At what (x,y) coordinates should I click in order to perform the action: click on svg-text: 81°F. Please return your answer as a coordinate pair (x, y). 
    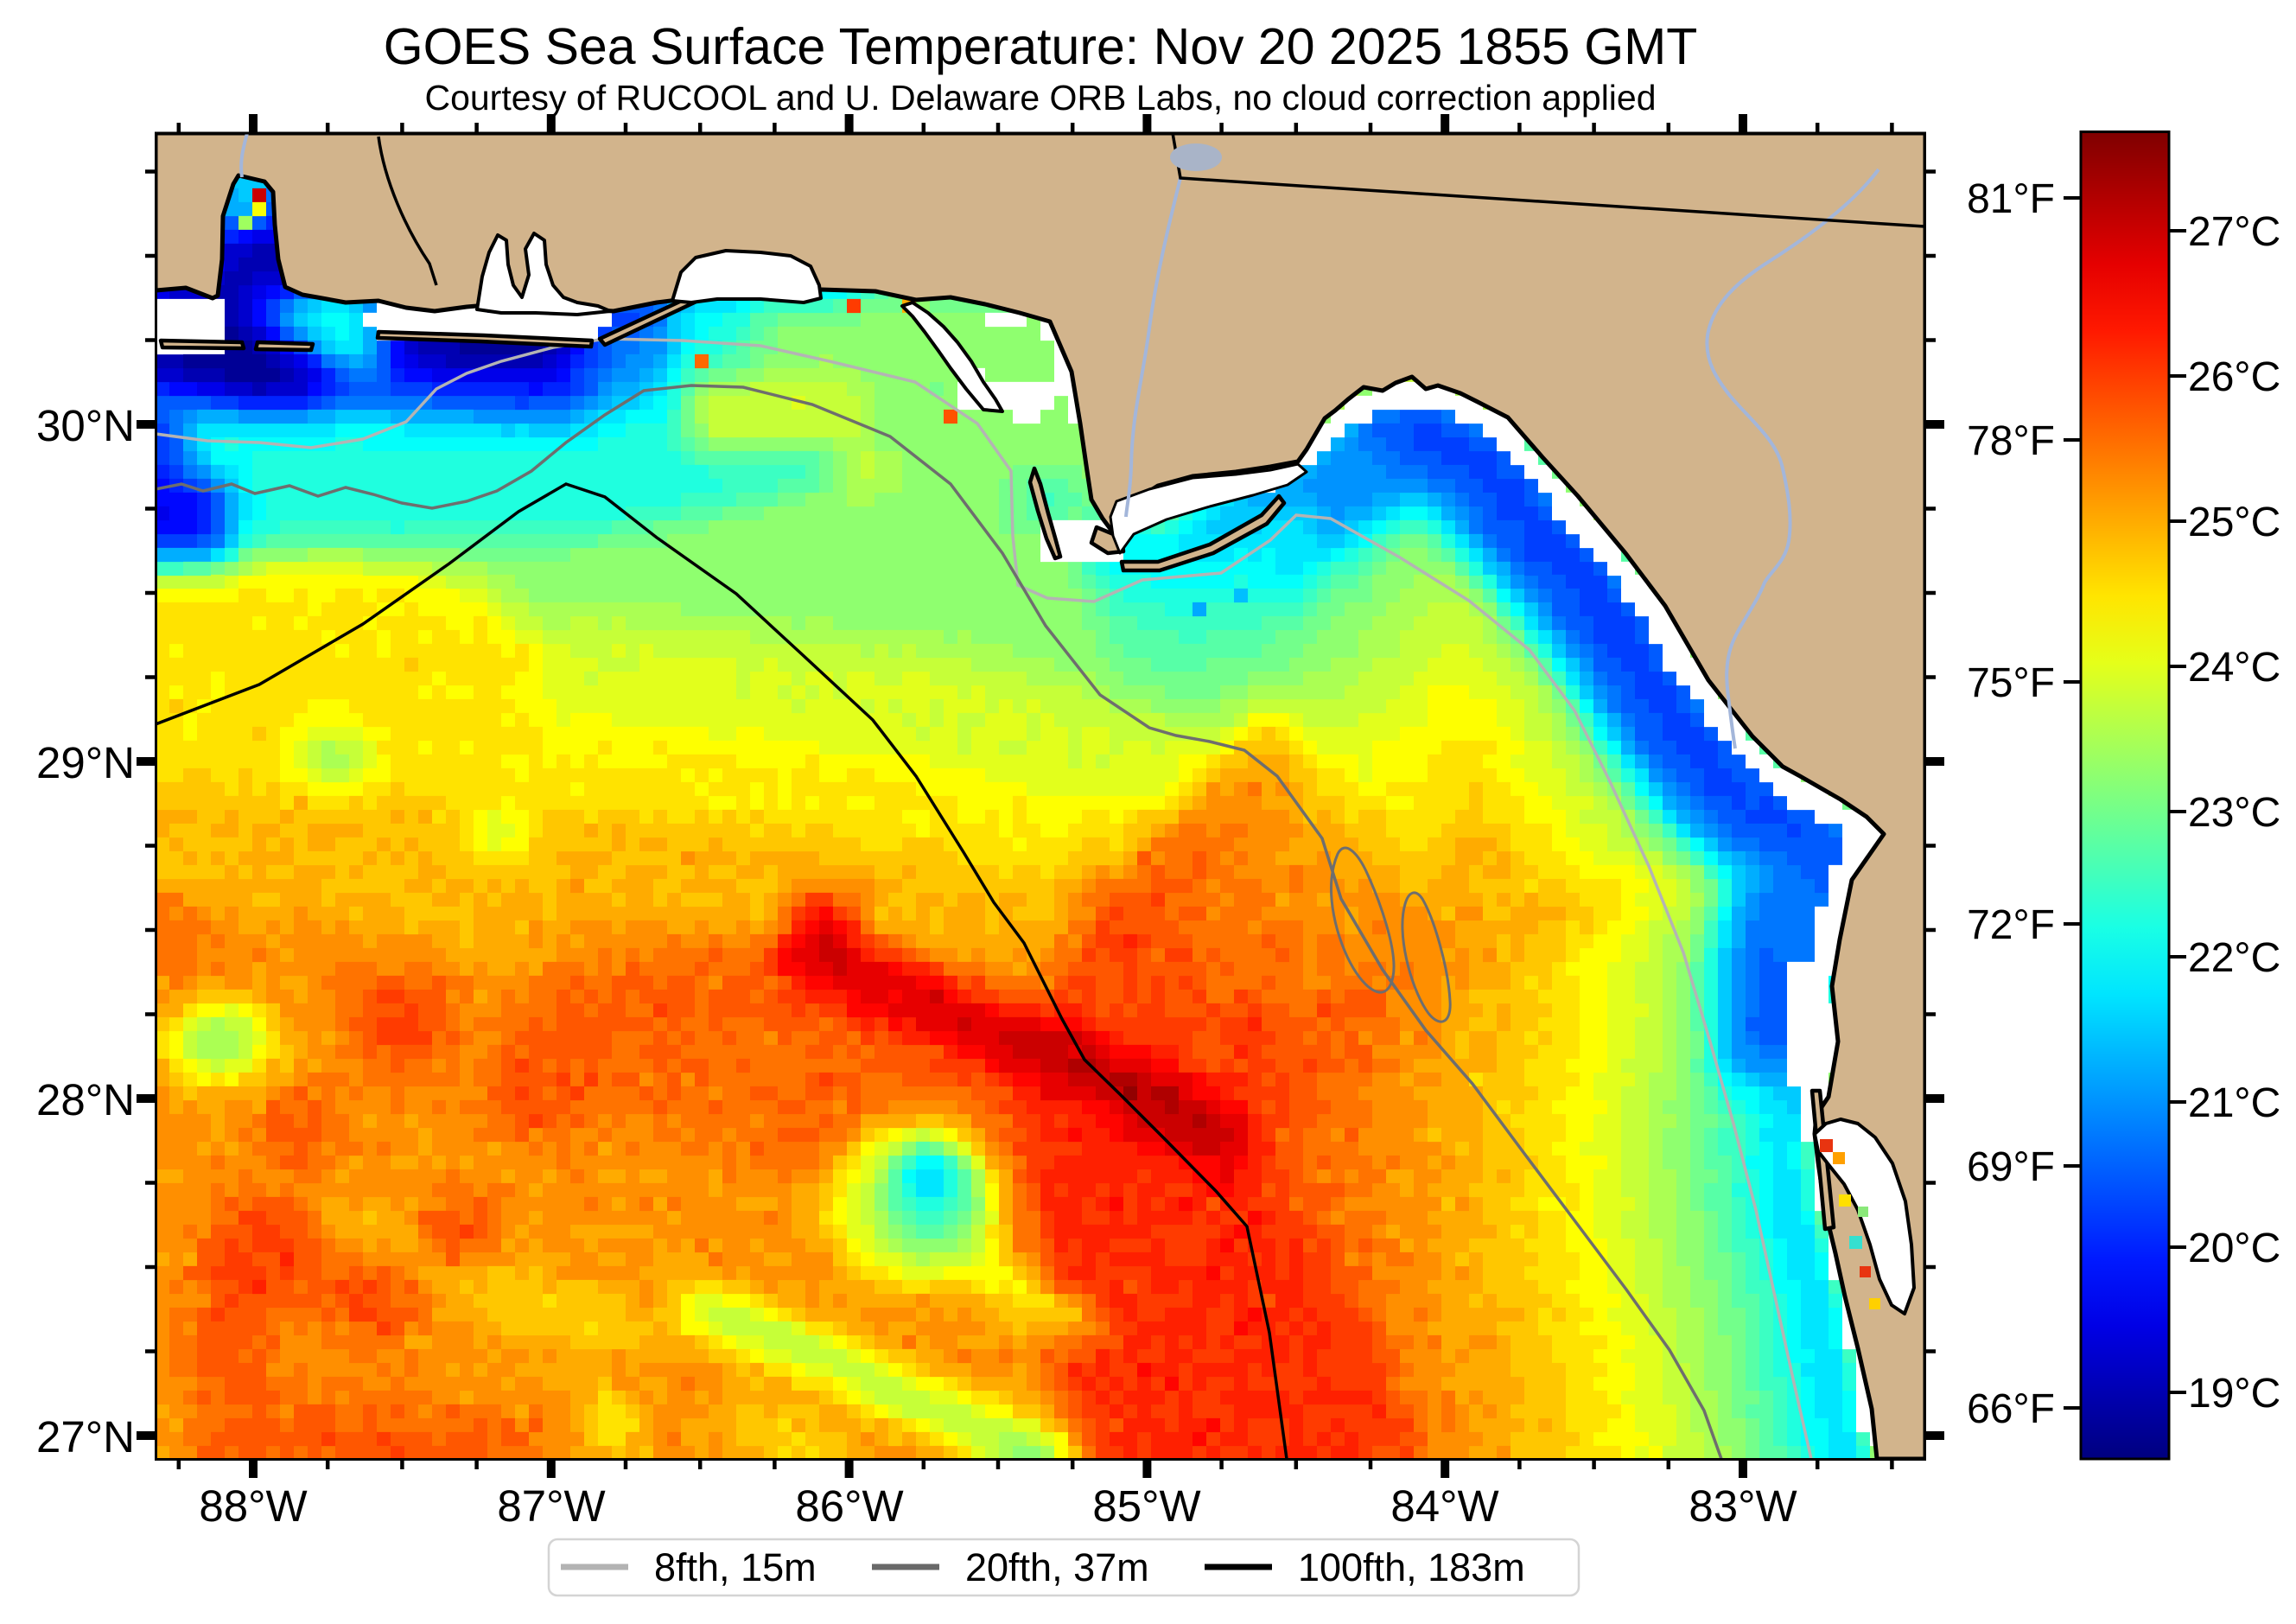
    Looking at the image, I should click on (2011, 199).